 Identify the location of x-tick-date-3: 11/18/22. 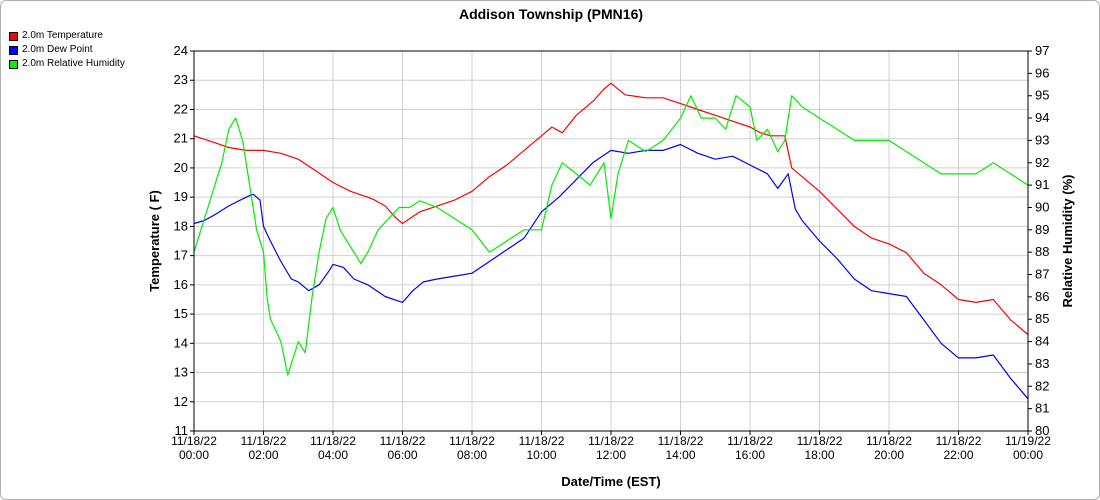
(403, 441).